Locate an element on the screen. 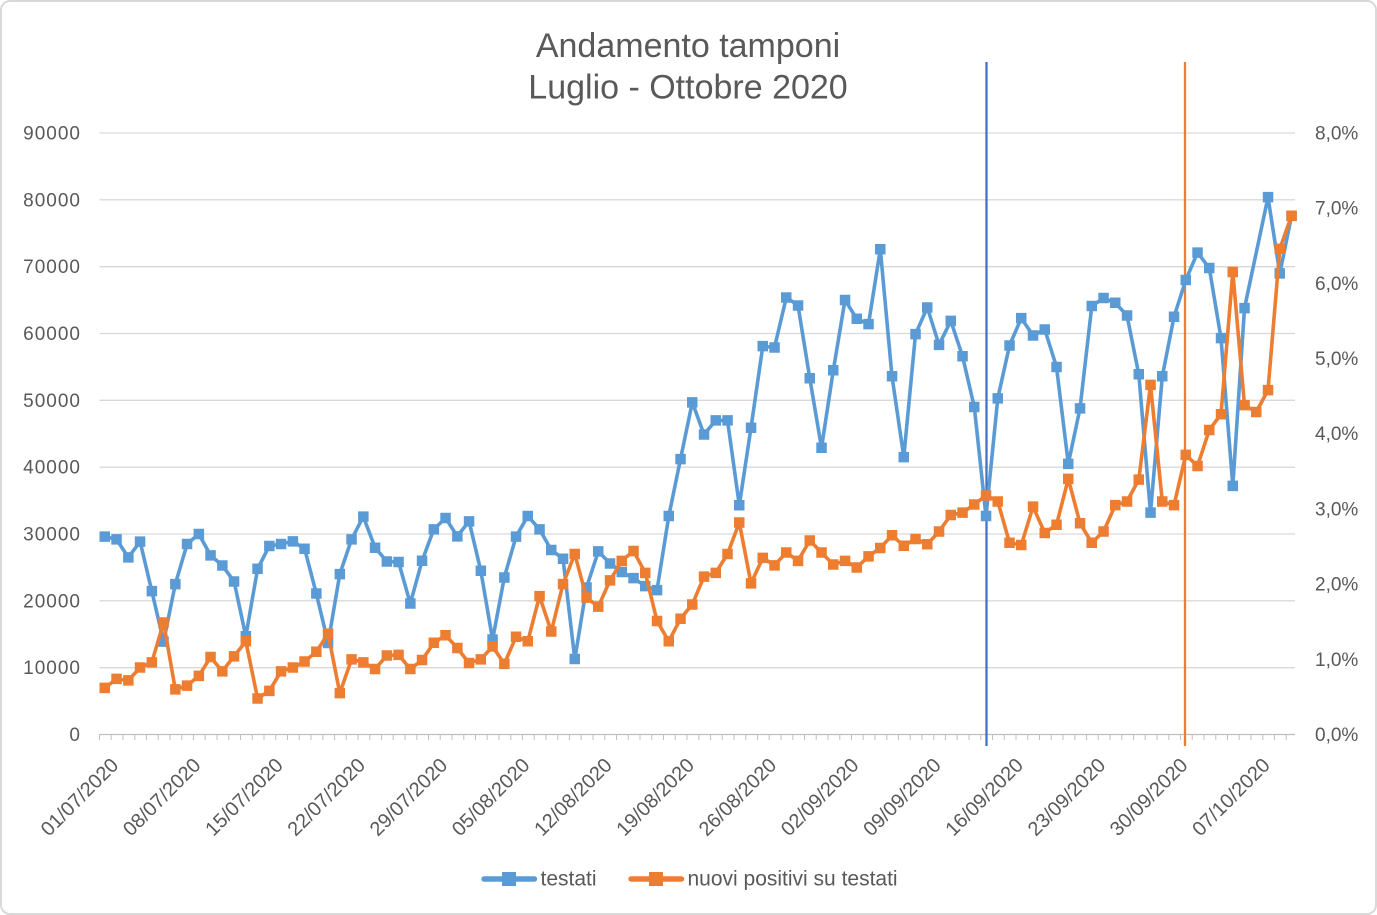  svg-text: 30000 is located at coordinates (52, 535).